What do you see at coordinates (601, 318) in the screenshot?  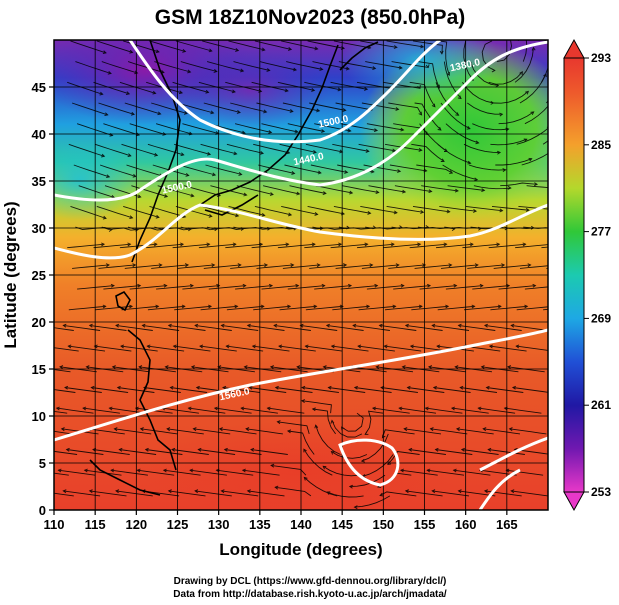 I see `colorbar-tick-label: 269` at bounding box center [601, 318].